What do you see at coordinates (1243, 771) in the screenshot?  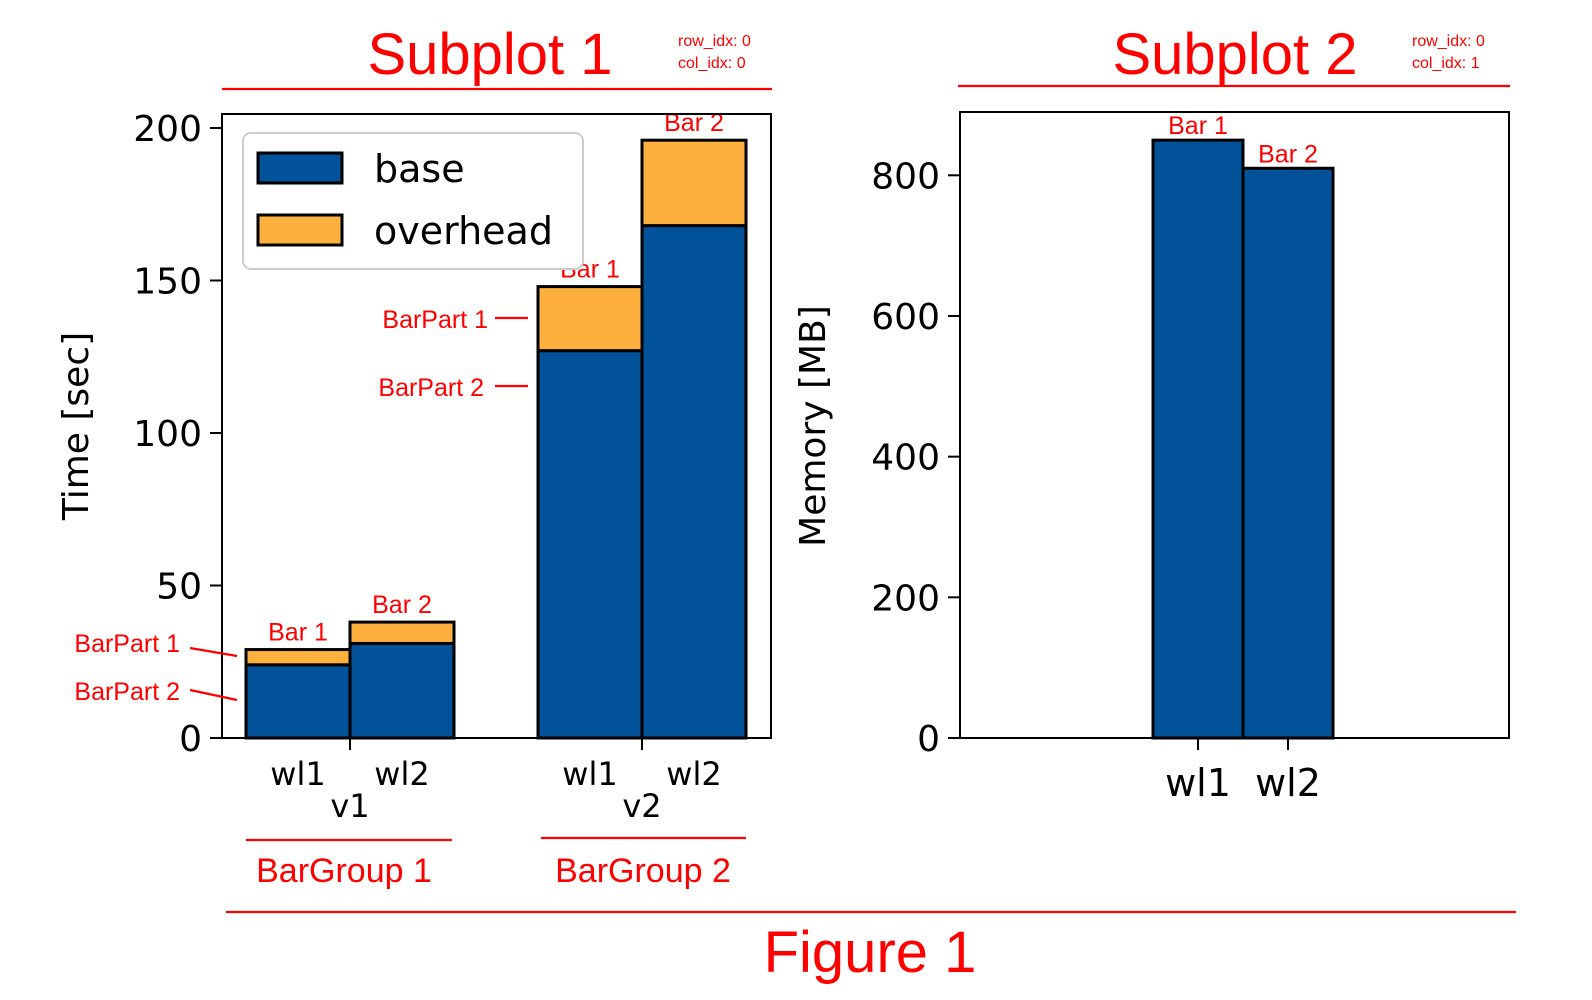 I see `subplot-2-x-ticks: wl1 wl2` at bounding box center [1243, 771].